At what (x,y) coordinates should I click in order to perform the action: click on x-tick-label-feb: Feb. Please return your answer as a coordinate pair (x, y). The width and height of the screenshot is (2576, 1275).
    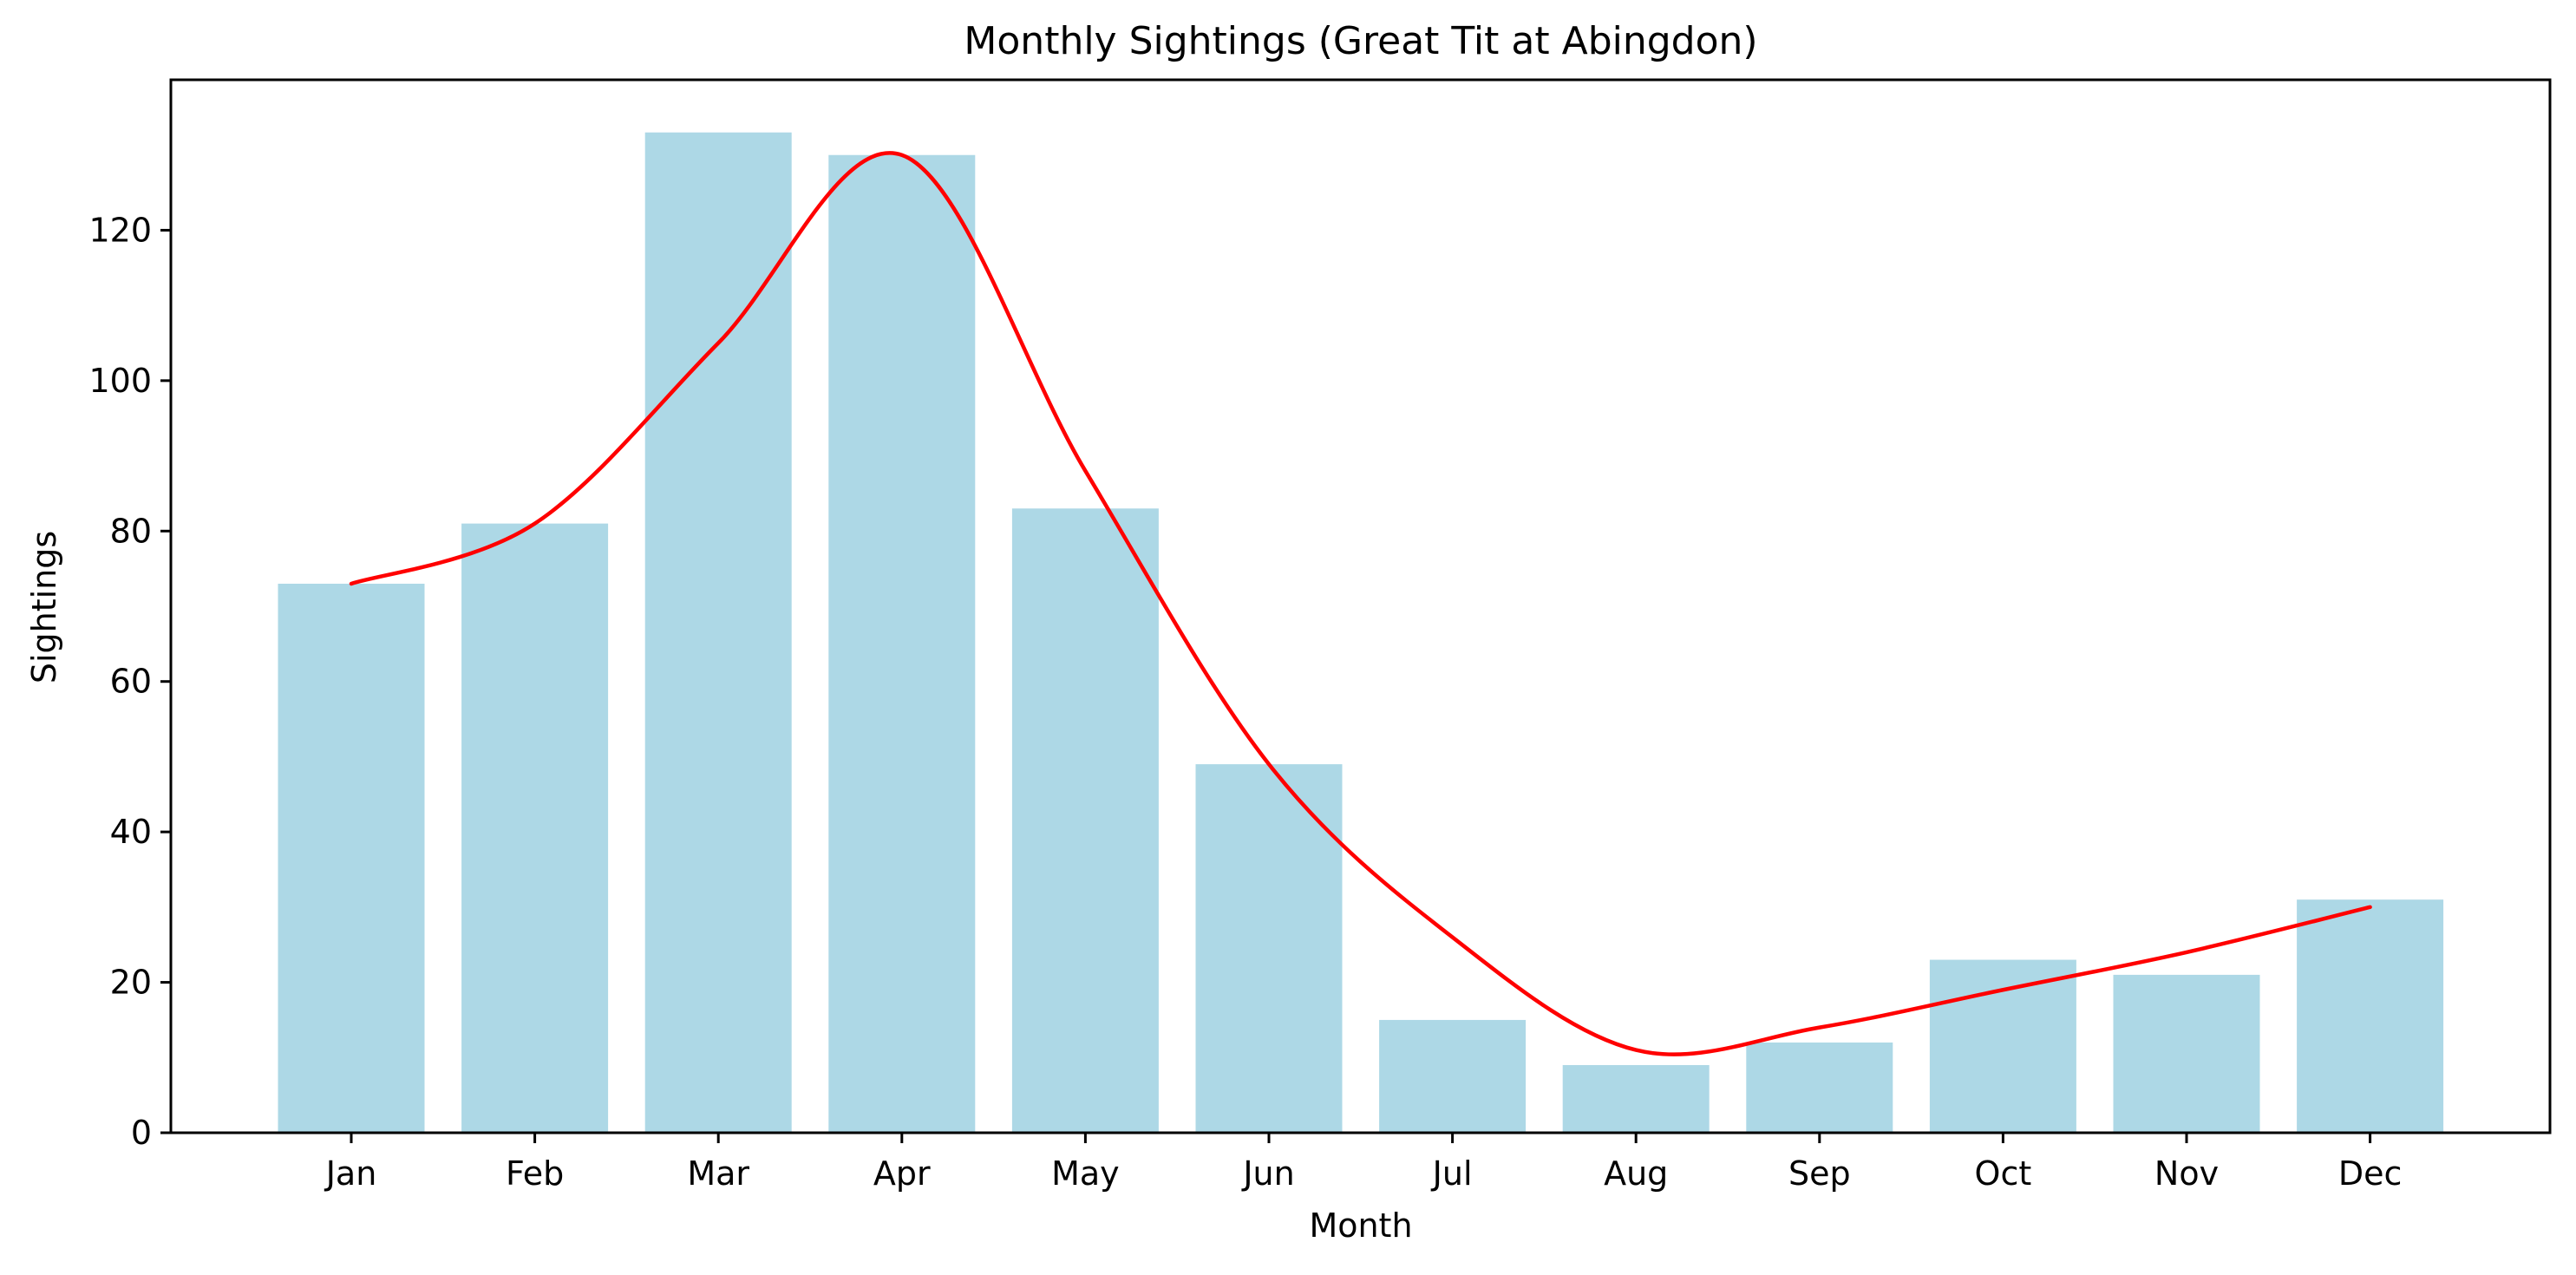
    Looking at the image, I should click on (535, 1173).